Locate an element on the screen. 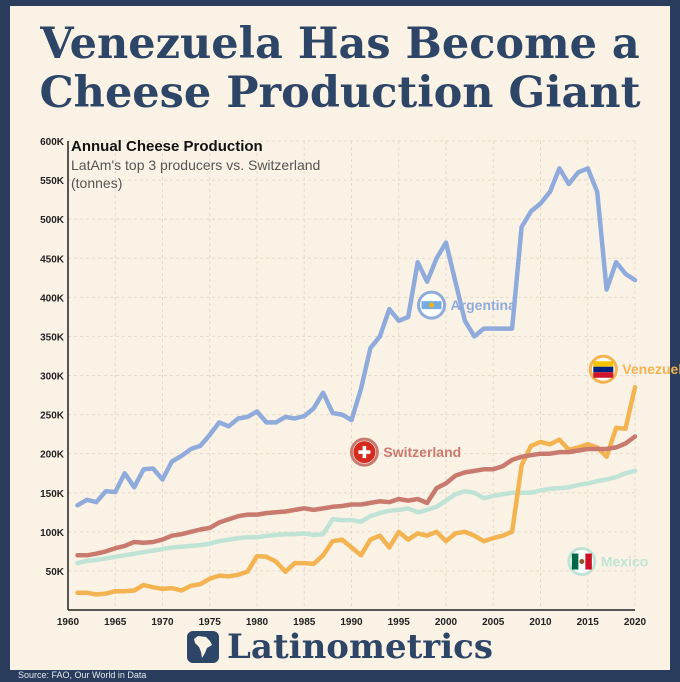 This screenshot has height=682, width=680. y-tick-label: 400K is located at coordinates (52, 298).